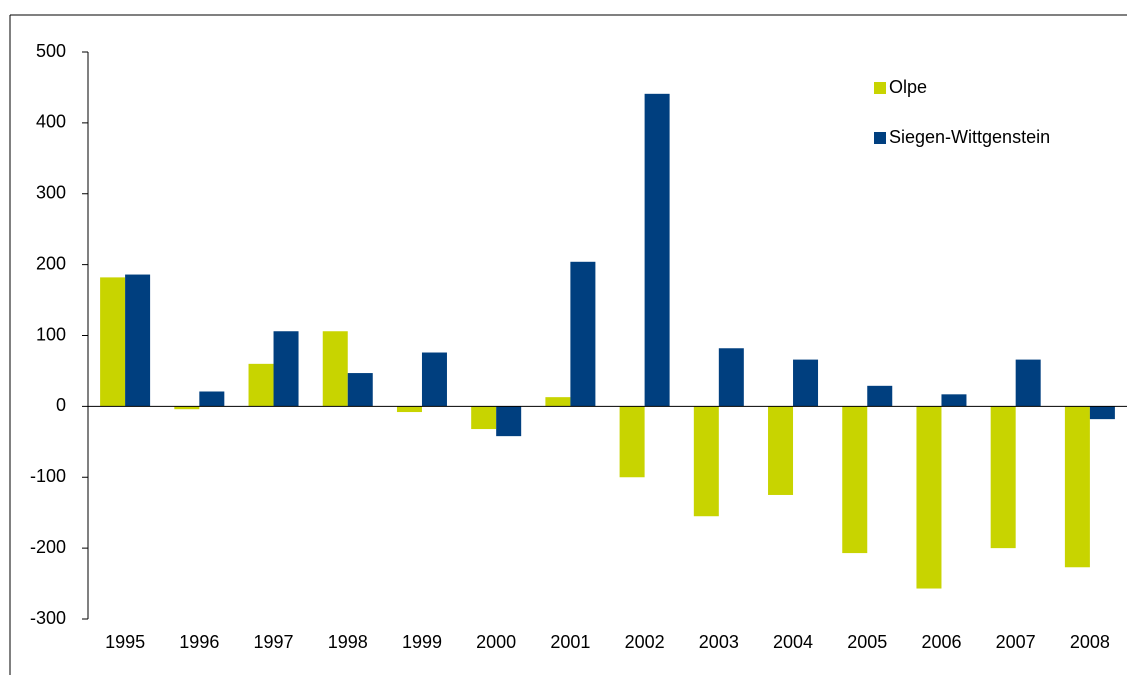  What do you see at coordinates (719, 642) in the screenshot?
I see `x-tick-label: 2003` at bounding box center [719, 642].